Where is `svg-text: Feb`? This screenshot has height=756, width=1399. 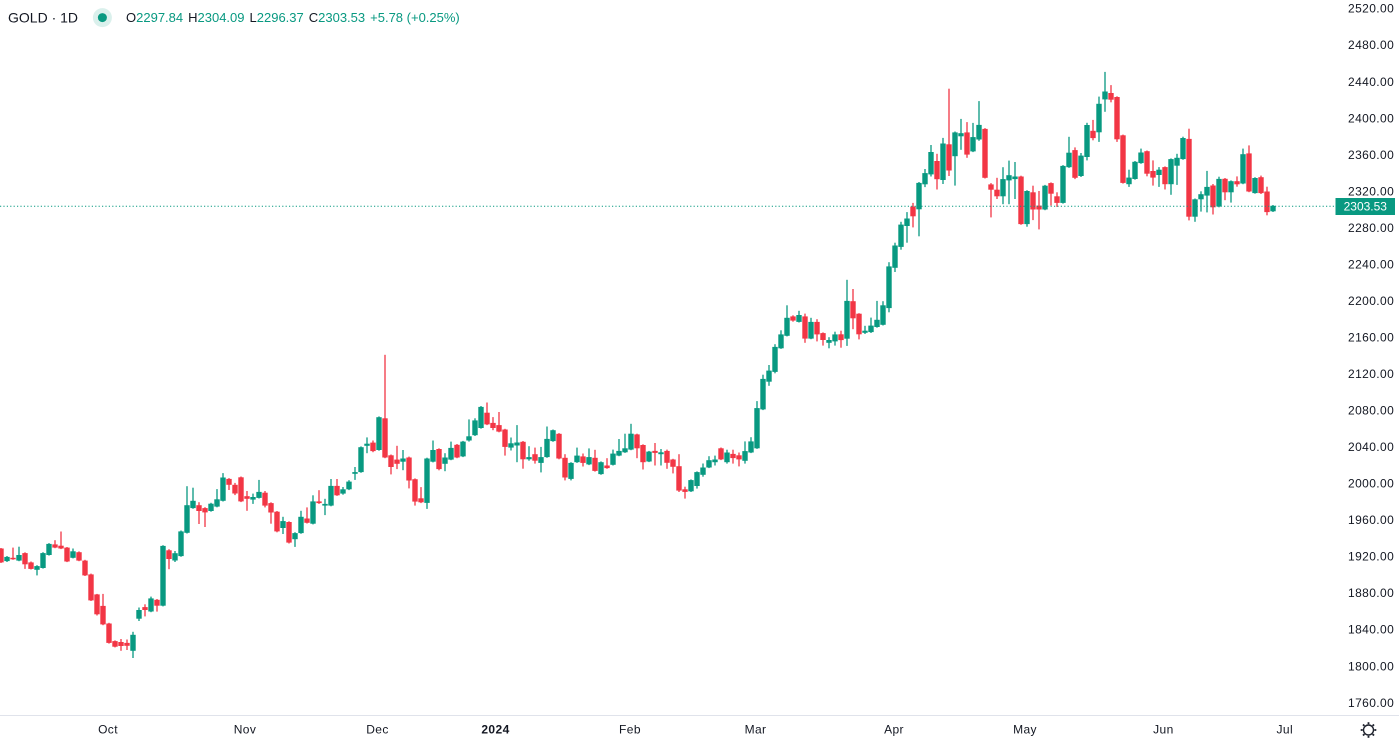 svg-text: Feb is located at coordinates (630, 730).